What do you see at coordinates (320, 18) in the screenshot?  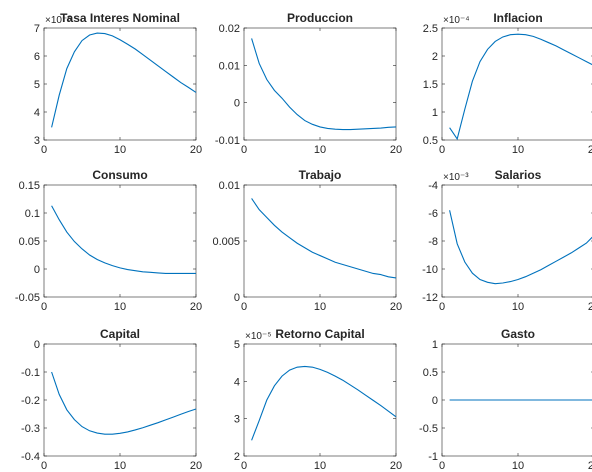 I see `panel-title: Produccion` at bounding box center [320, 18].